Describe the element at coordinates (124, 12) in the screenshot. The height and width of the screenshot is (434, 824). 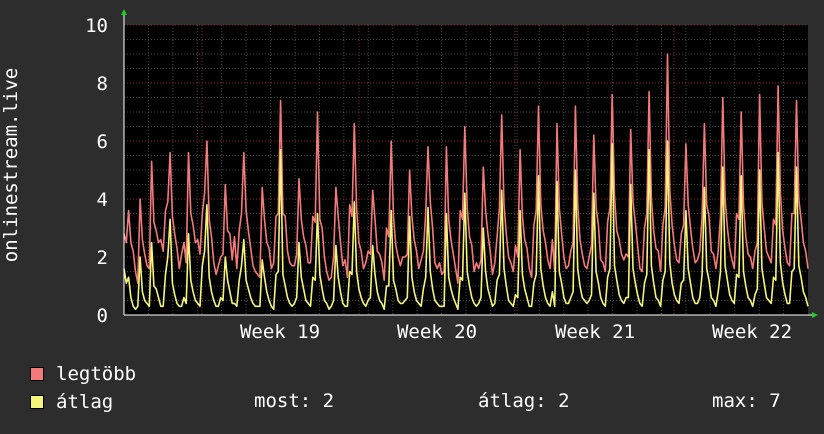
I see `y-axis-arrow` at that location.